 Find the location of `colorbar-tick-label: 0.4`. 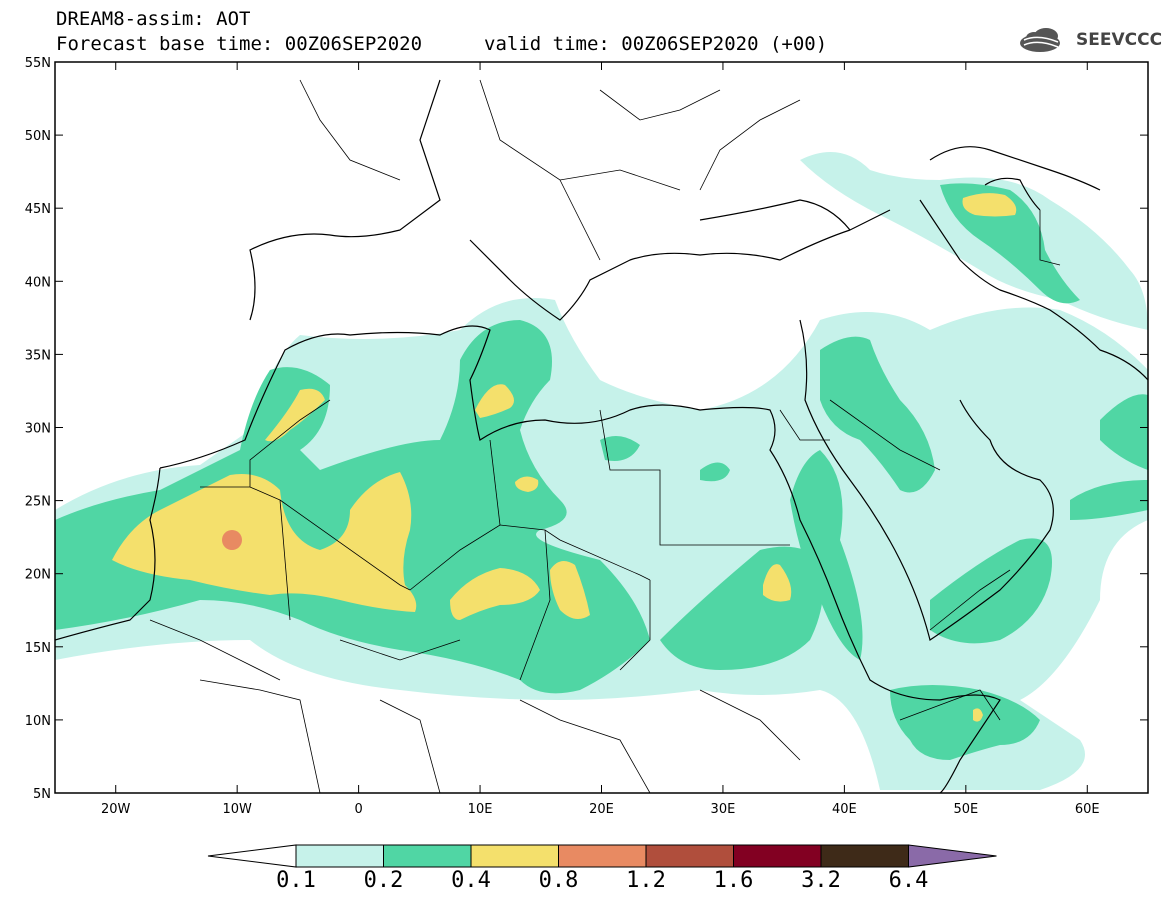

colorbar-tick-label: 0.4 is located at coordinates (471, 880).